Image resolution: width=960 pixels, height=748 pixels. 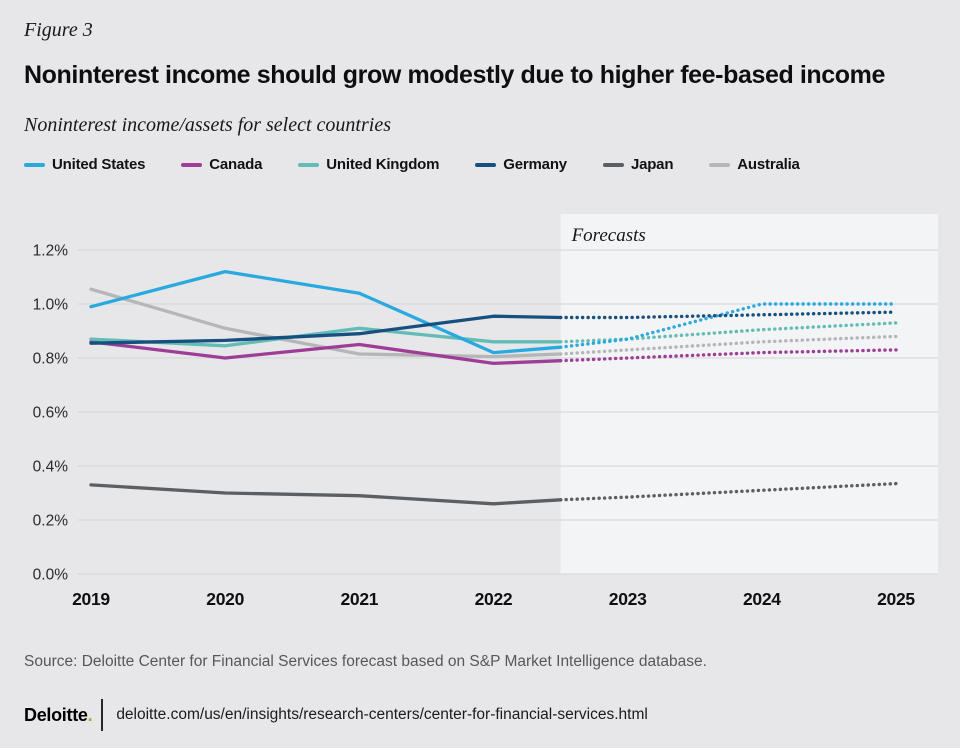 I want to click on legend-label-japan: Japan, so click(x=652, y=164).